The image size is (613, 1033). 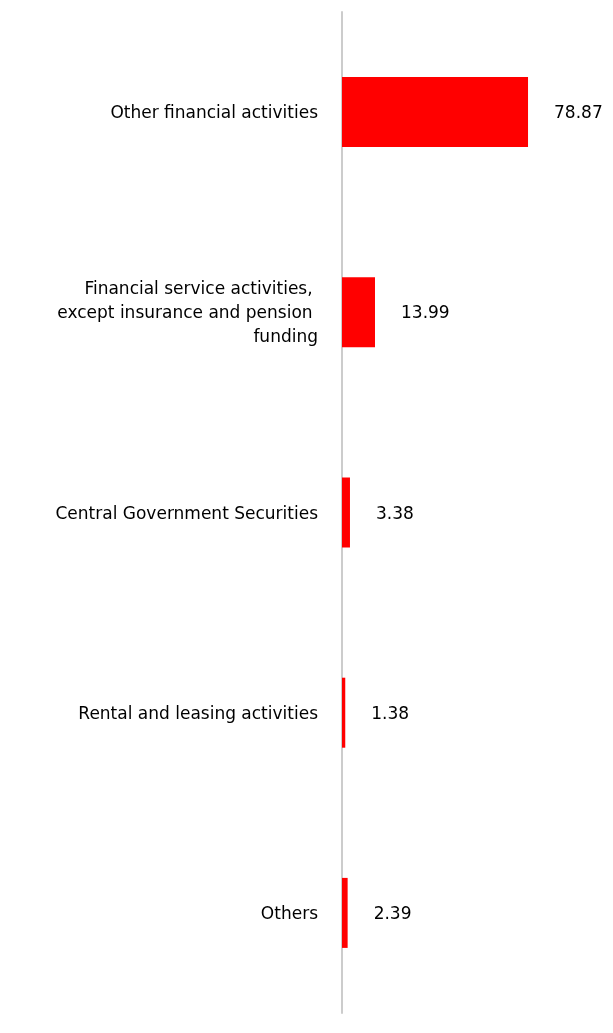 What do you see at coordinates (214, 112) in the screenshot?
I see `y-tick-label: Other financial activities` at bounding box center [214, 112].